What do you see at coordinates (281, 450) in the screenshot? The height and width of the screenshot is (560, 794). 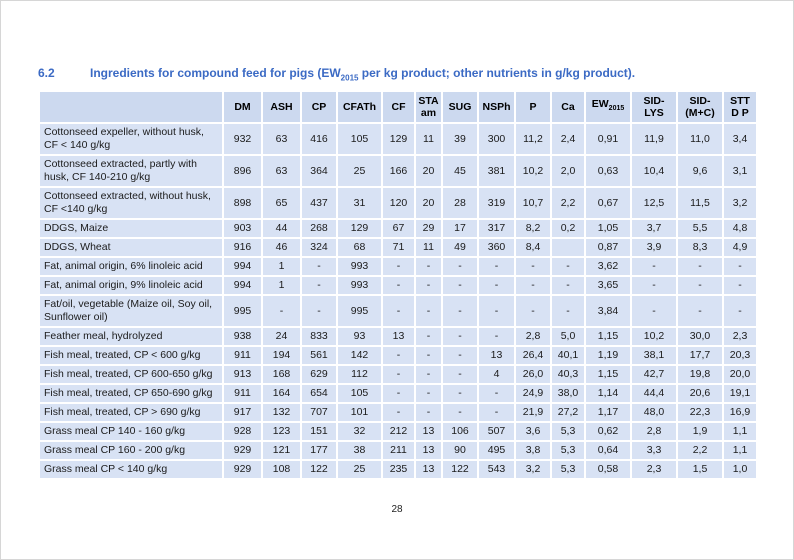 I see `value-cell-ash: 121` at bounding box center [281, 450].